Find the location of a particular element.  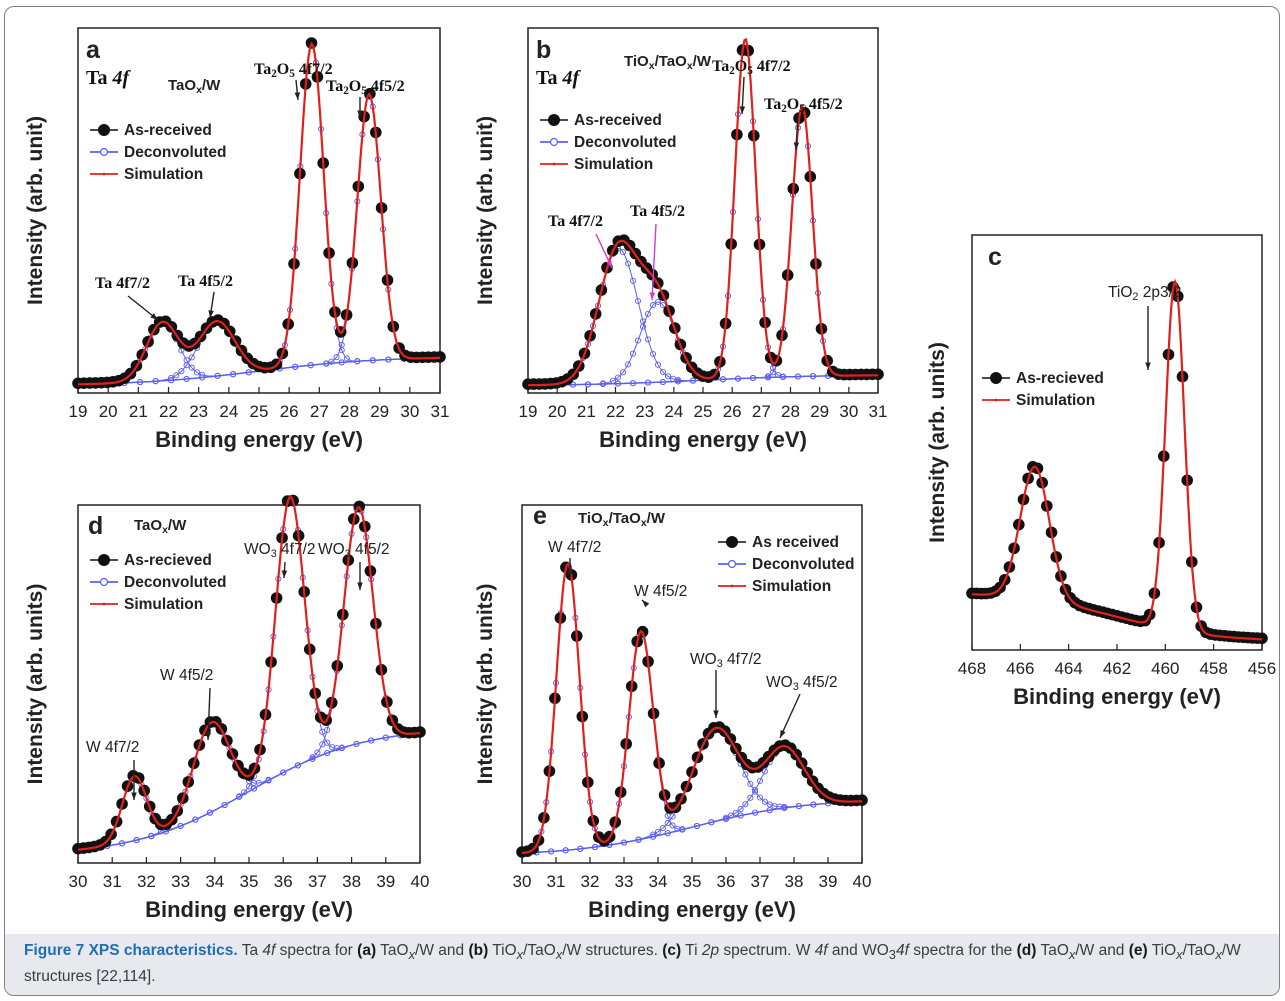

x-tick-label: 32 is located at coordinates (590, 881).